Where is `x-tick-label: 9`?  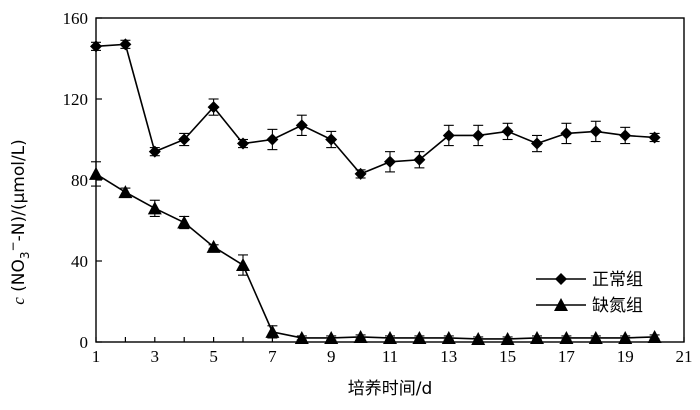 x-tick-label: 9 is located at coordinates (331, 356).